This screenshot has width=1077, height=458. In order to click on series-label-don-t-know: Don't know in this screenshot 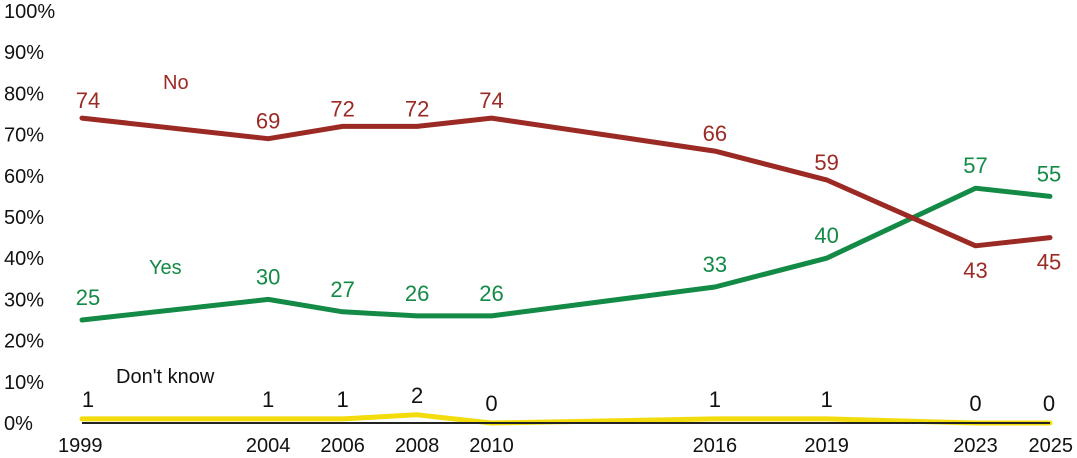, I will do `click(165, 377)`.